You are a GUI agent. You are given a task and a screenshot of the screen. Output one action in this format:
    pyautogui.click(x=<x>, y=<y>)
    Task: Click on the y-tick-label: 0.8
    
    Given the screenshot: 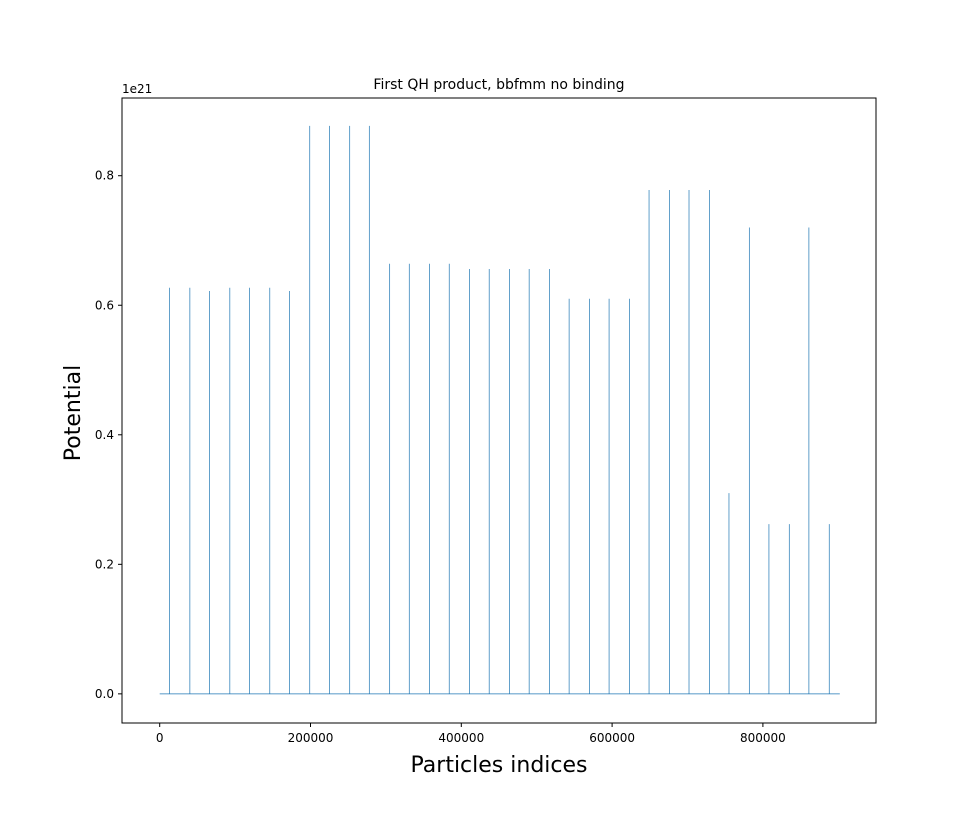 What is the action you would take?
    pyautogui.click(x=104, y=176)
    